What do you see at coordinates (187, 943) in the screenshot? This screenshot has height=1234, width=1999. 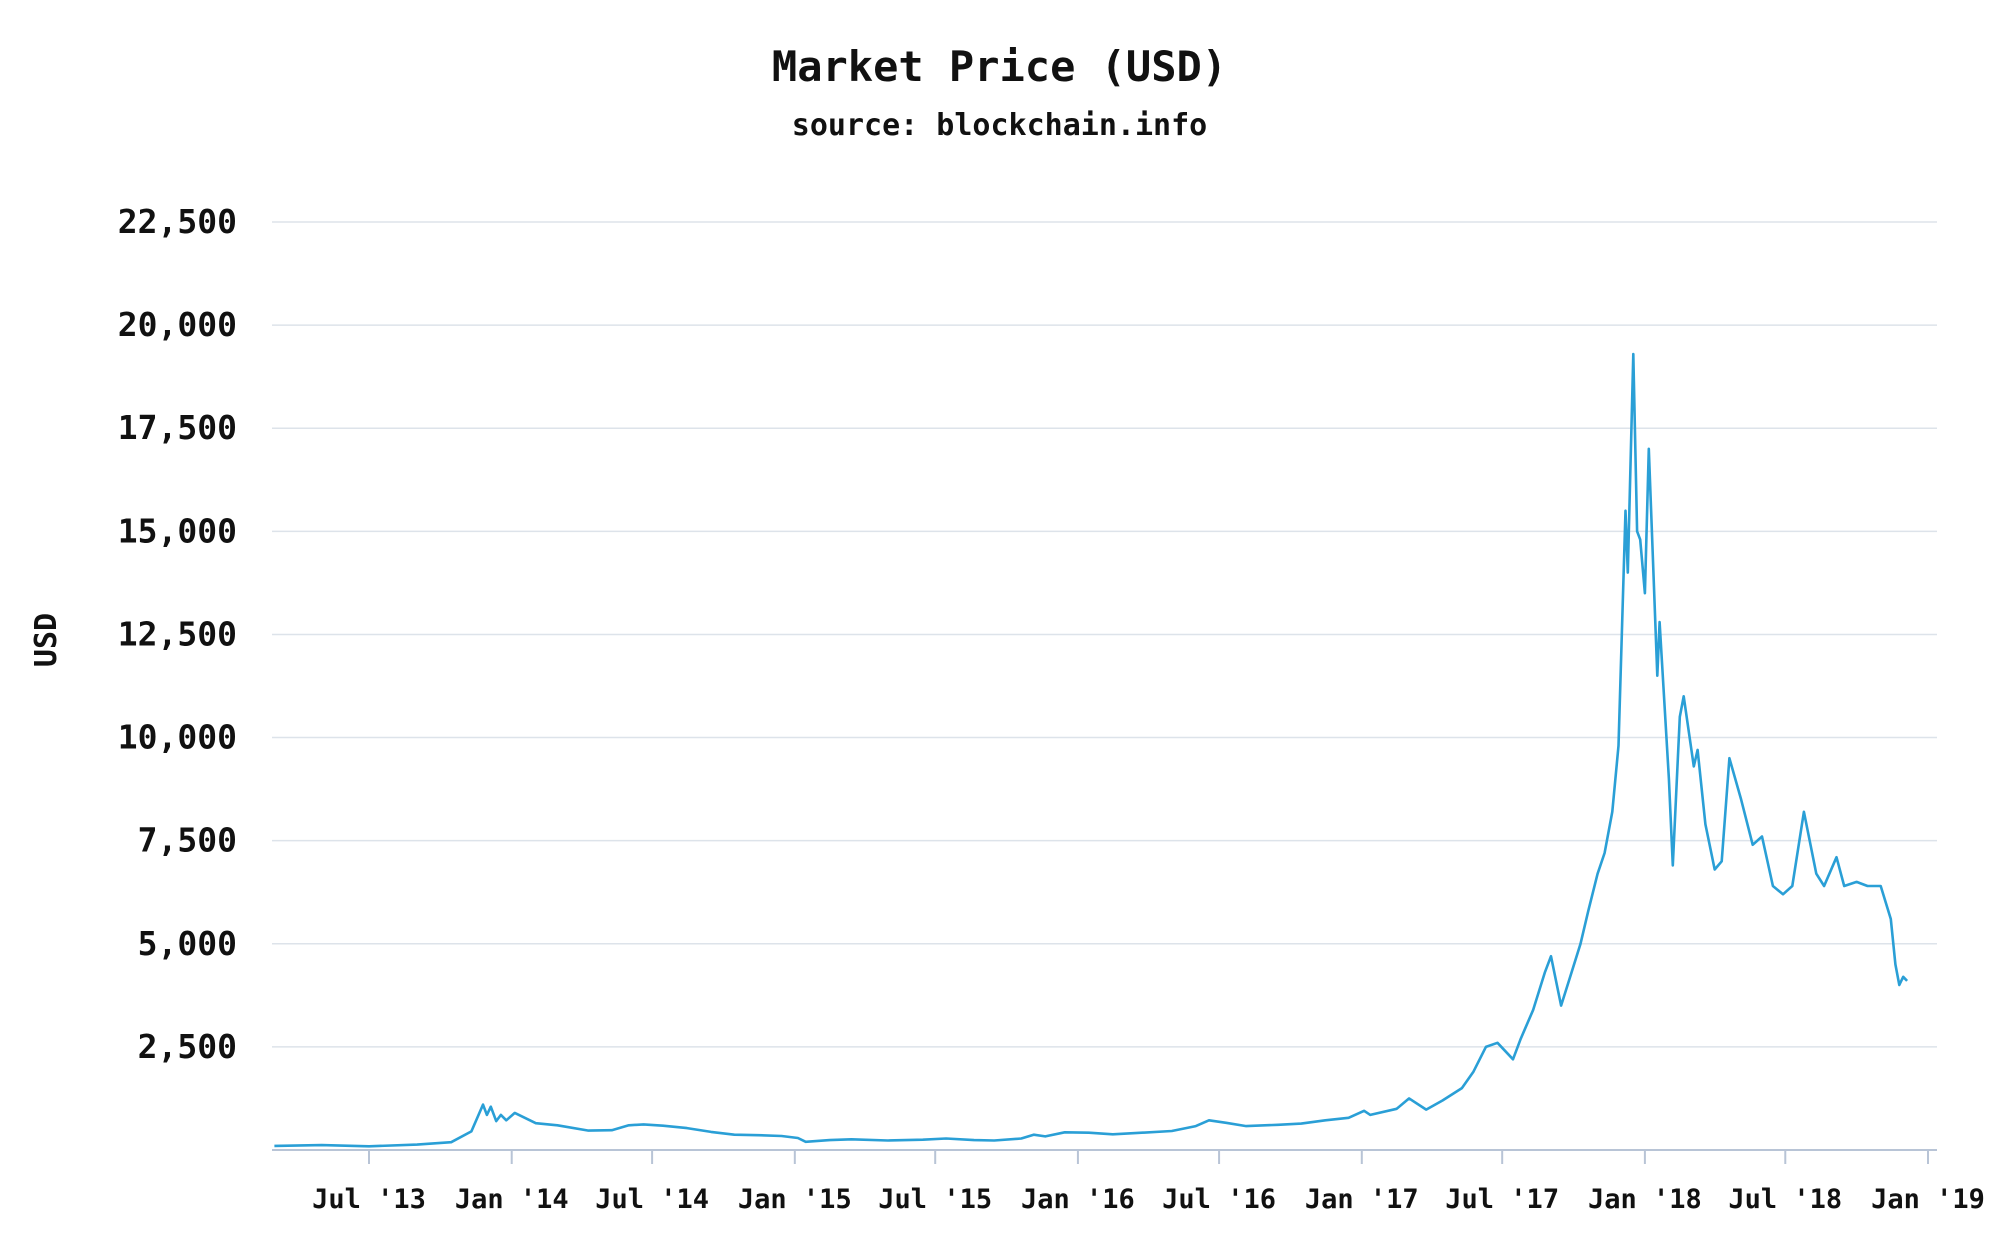 I see `y-tick-label: 5,000` at bounding box center [187, 943].